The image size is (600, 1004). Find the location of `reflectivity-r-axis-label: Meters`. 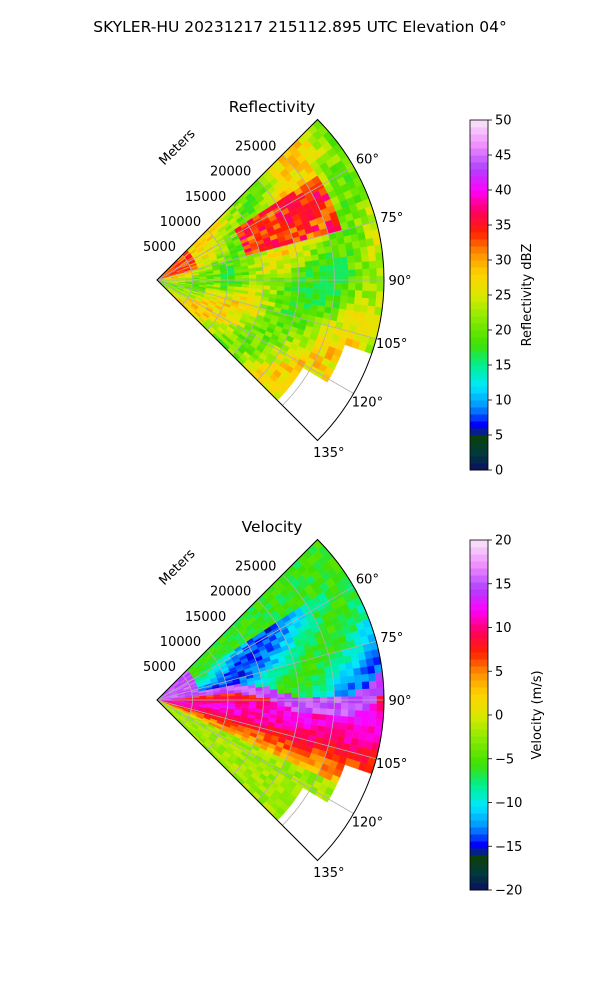

reflectivity-r-axis-label: Meters is located at coordinates (178, 147).